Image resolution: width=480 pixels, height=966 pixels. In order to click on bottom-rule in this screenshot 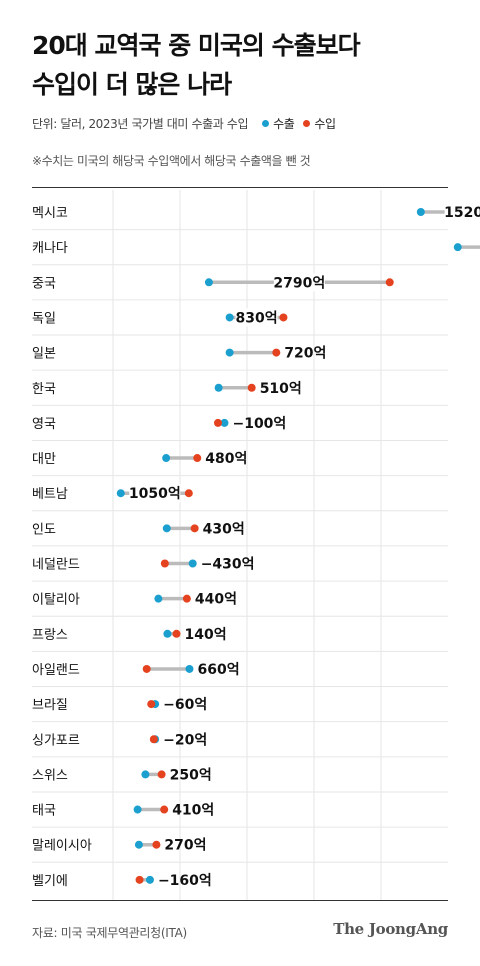, I will do `click(240, 900)`.